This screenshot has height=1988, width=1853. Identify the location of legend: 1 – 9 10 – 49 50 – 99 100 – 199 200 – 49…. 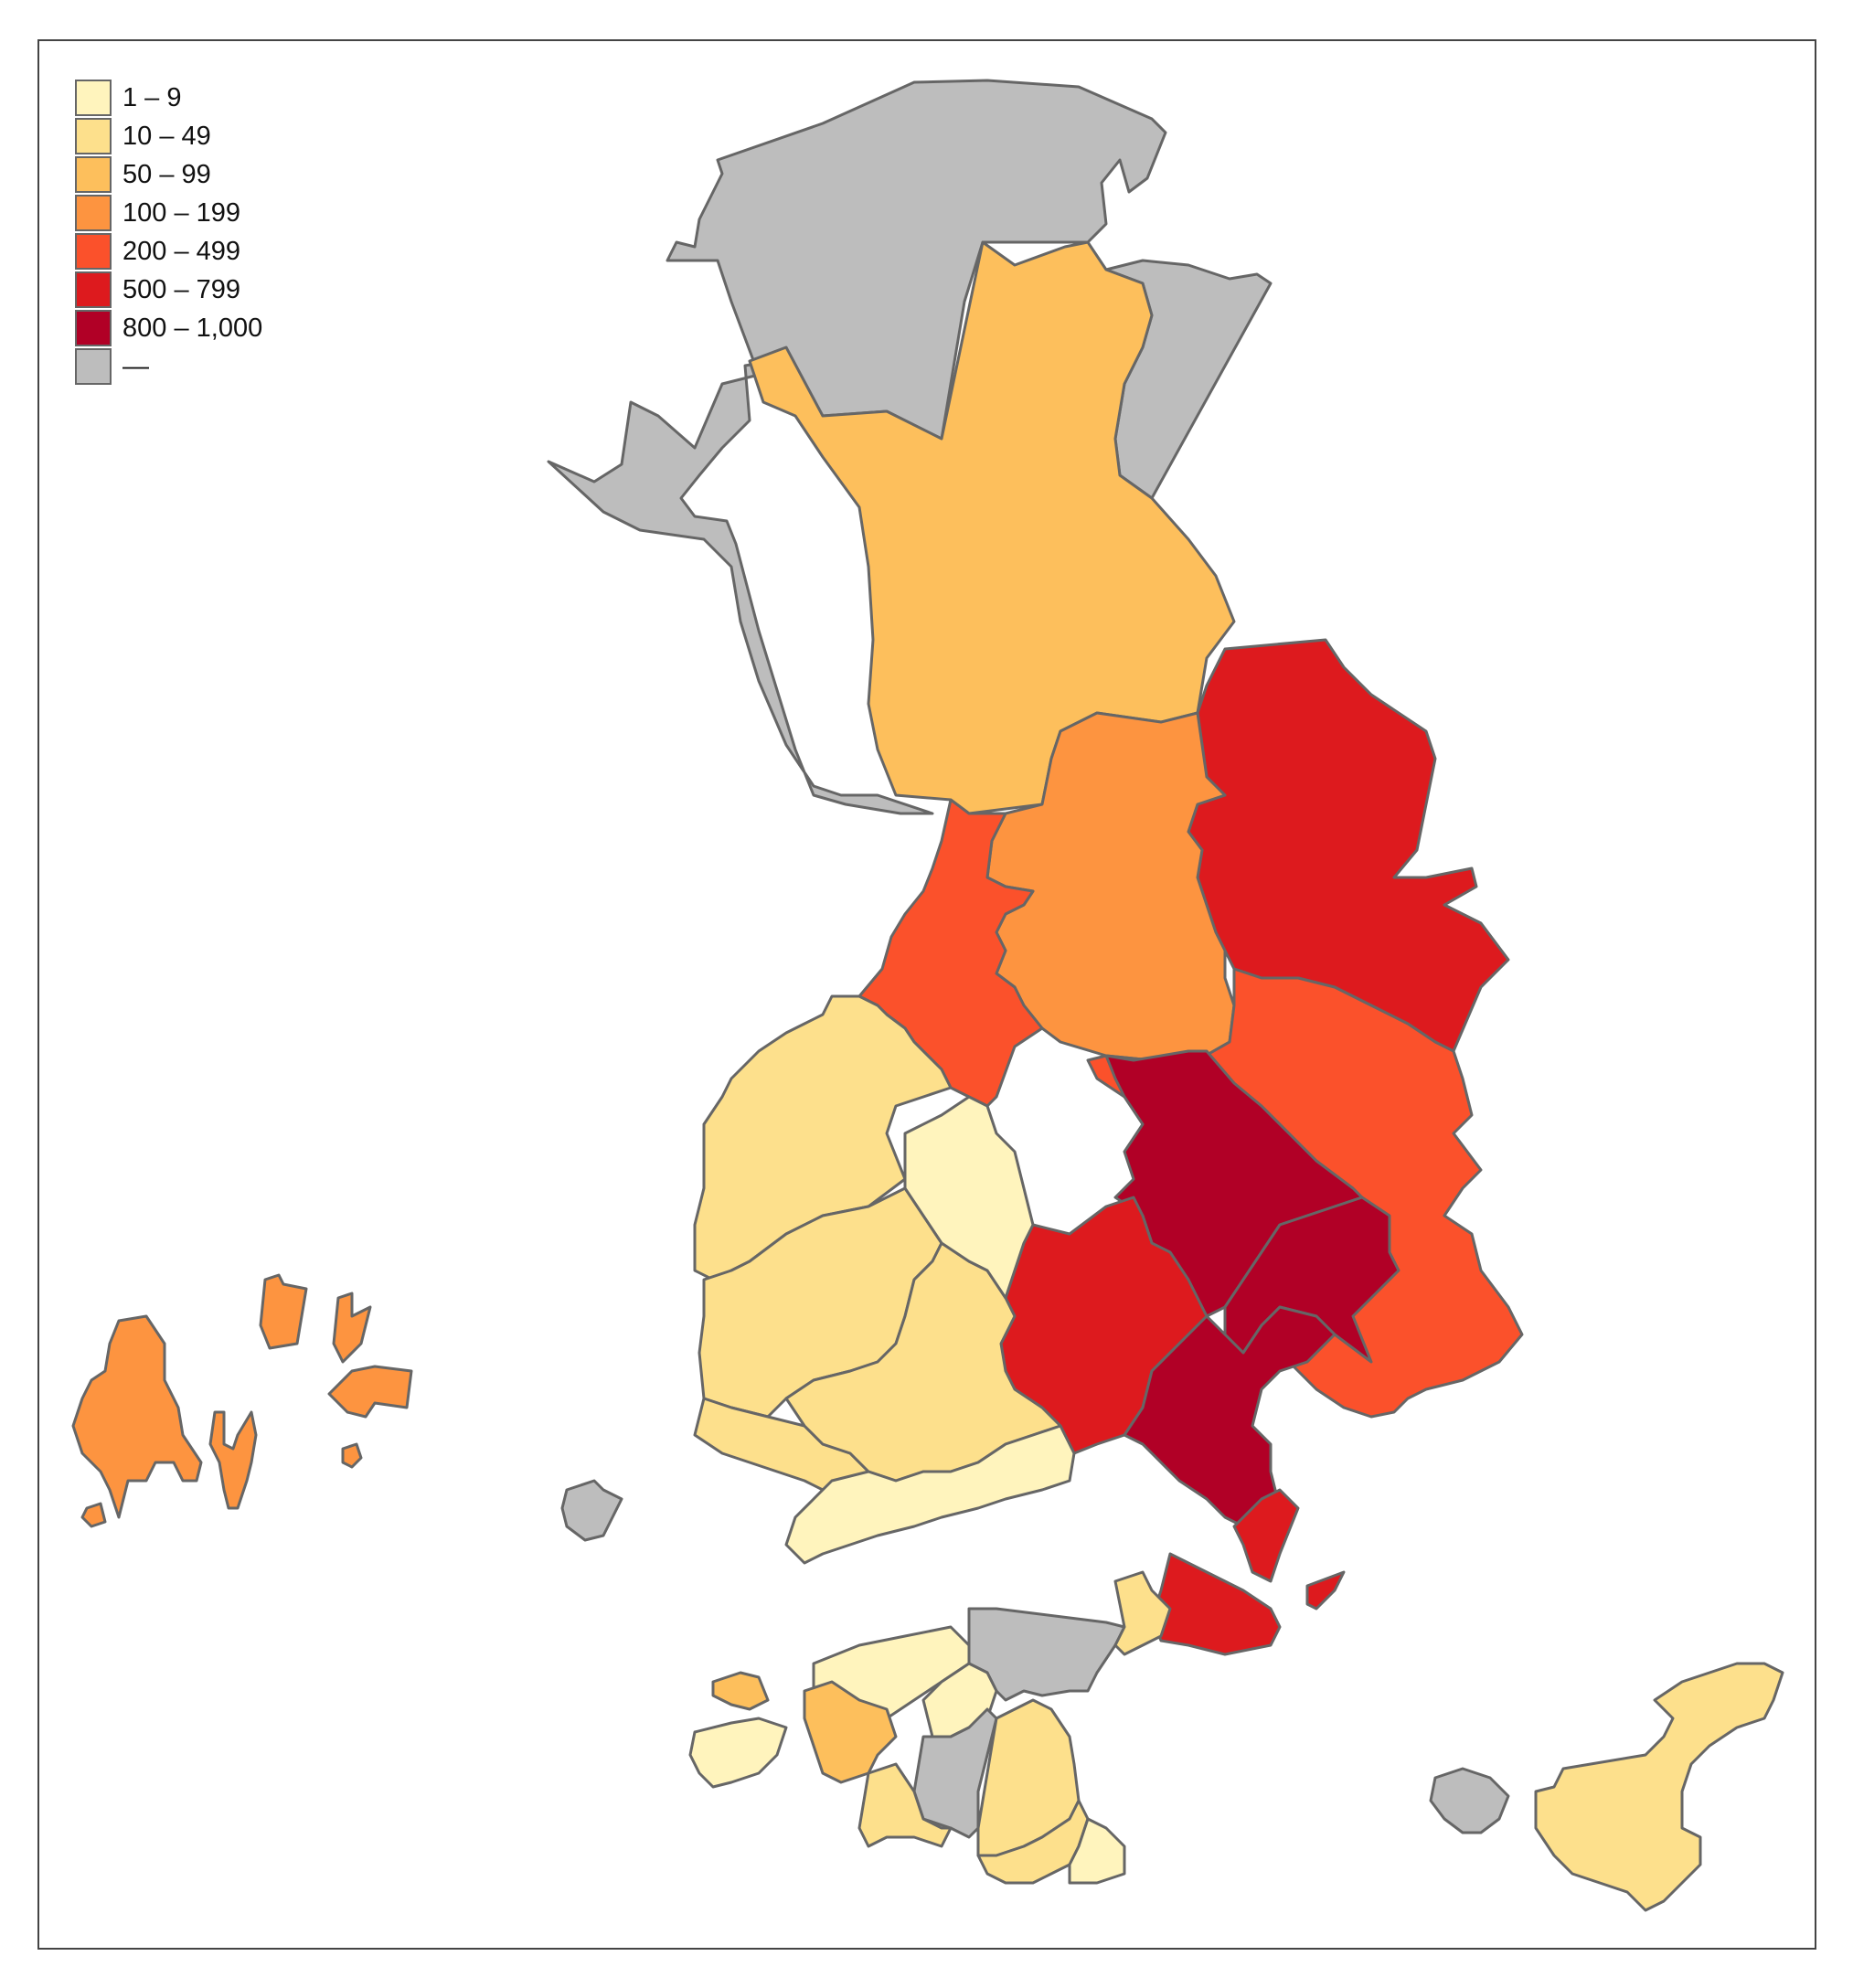
(169, 232).